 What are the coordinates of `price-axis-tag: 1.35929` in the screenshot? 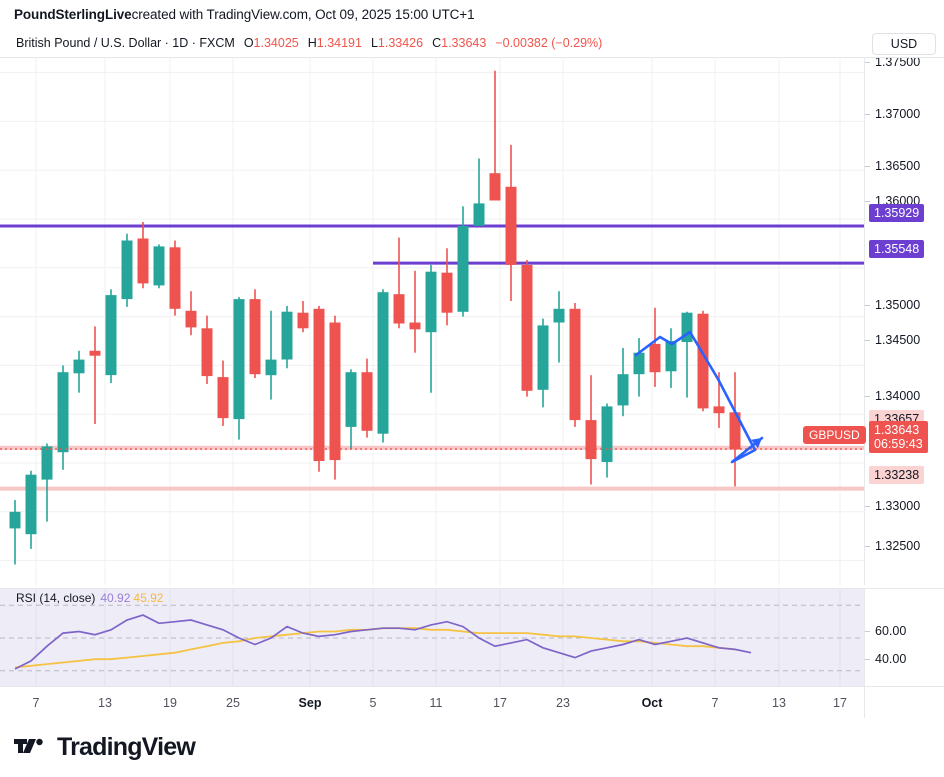 It's located at (897, 213).